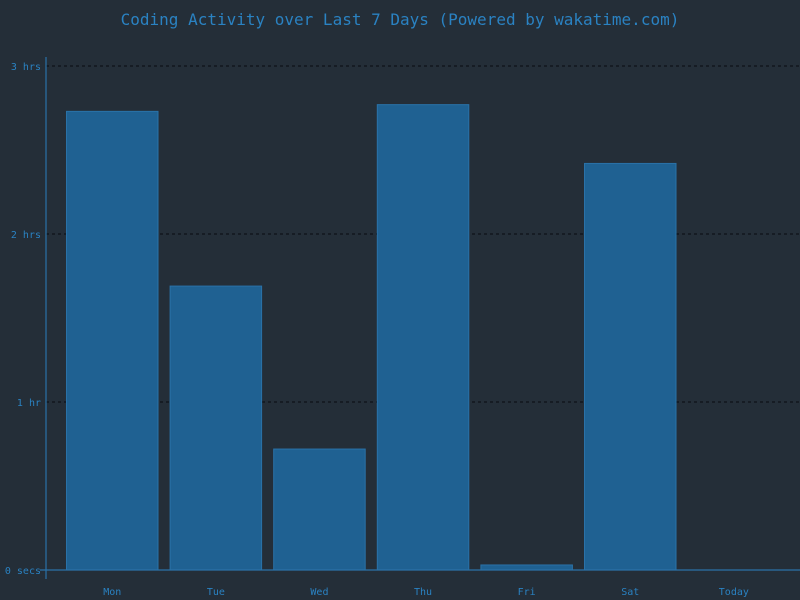 The width and height of the screenshot is (800, 600). I want to click on y-tick-label-0: 0 secs, so click(23, 571).